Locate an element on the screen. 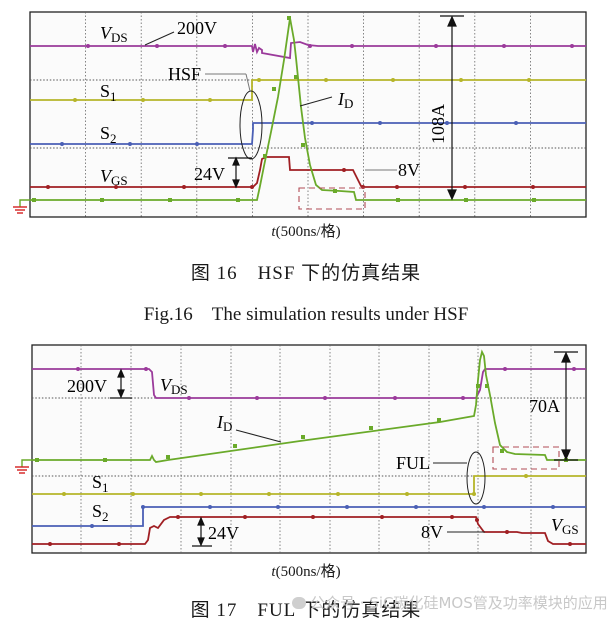 The width and height of the screenshot is (612, 623). wechat-icon is located at coordinates (299, 603).